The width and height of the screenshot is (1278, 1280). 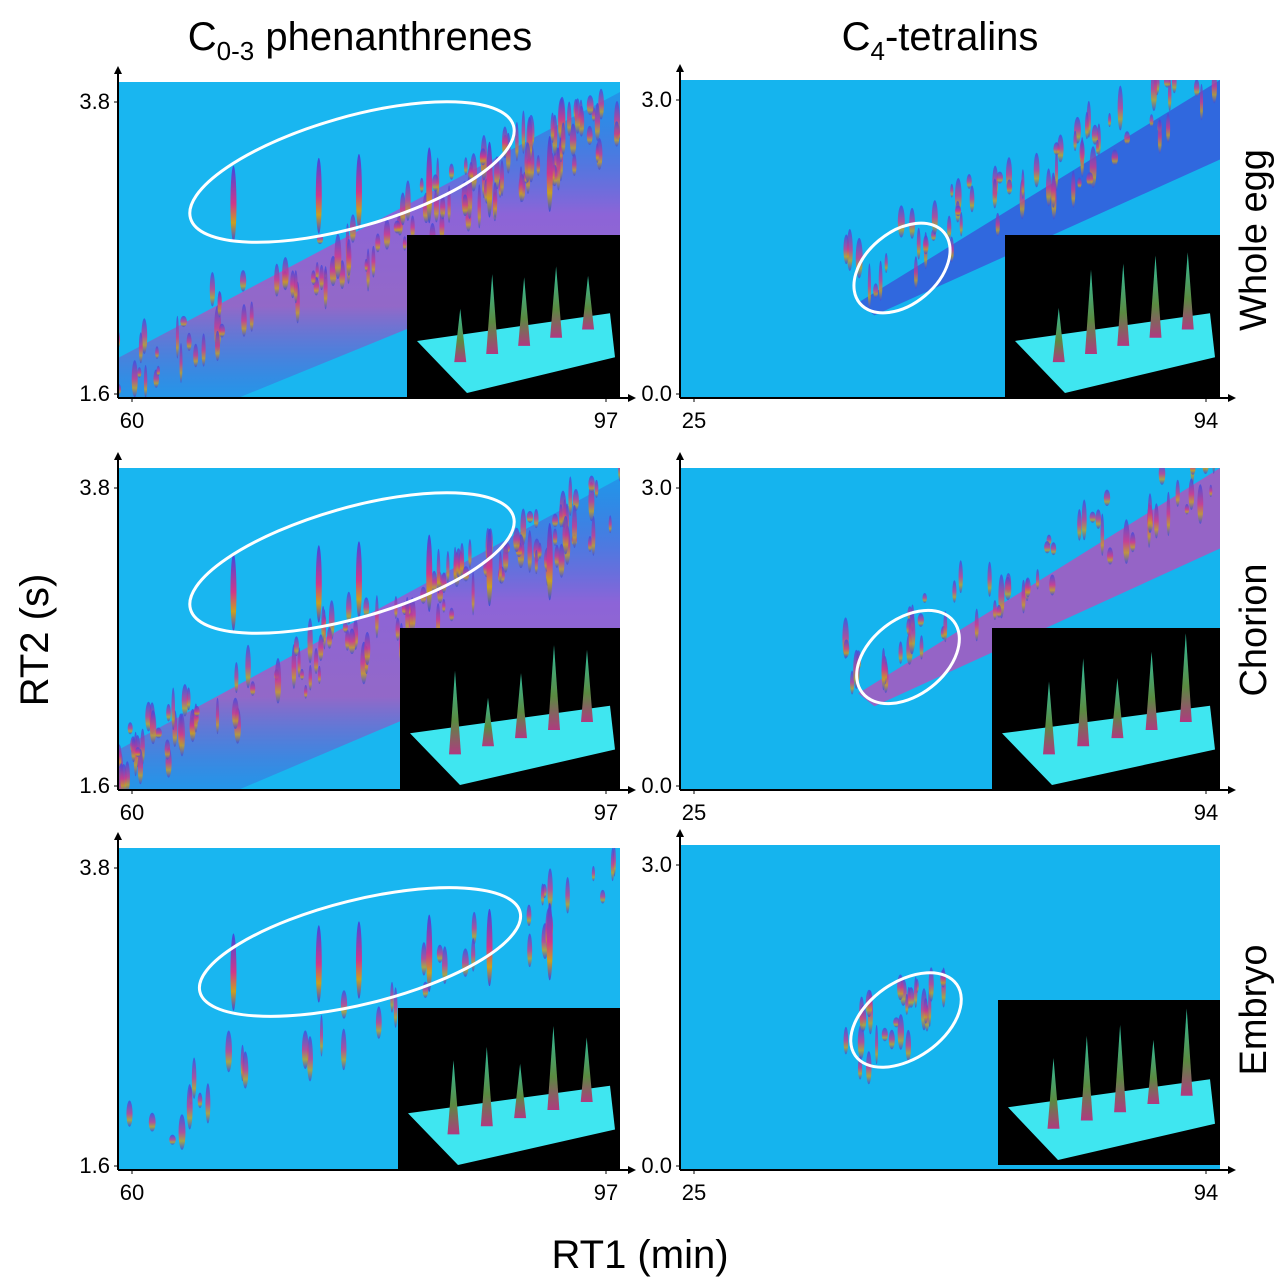 I want to click on x-tick-label: 97, so click(x=606, y=1192).